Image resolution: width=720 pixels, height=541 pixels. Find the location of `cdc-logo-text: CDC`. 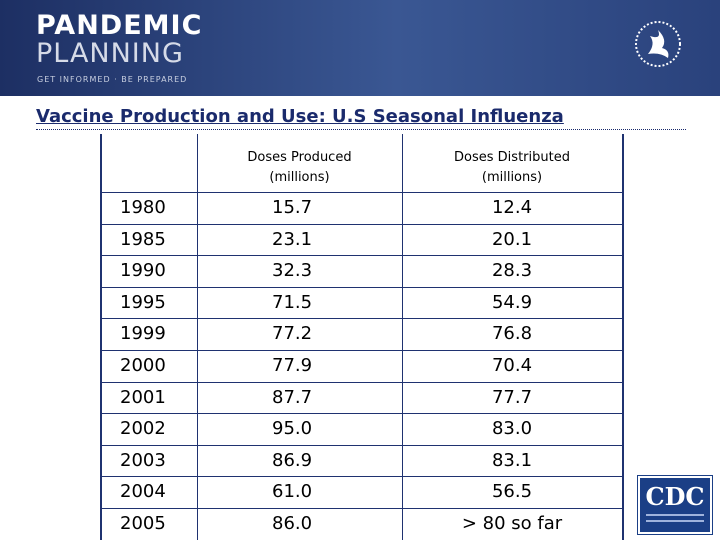

cdc-logo-text: CDC is located at coordinates (675, 496).